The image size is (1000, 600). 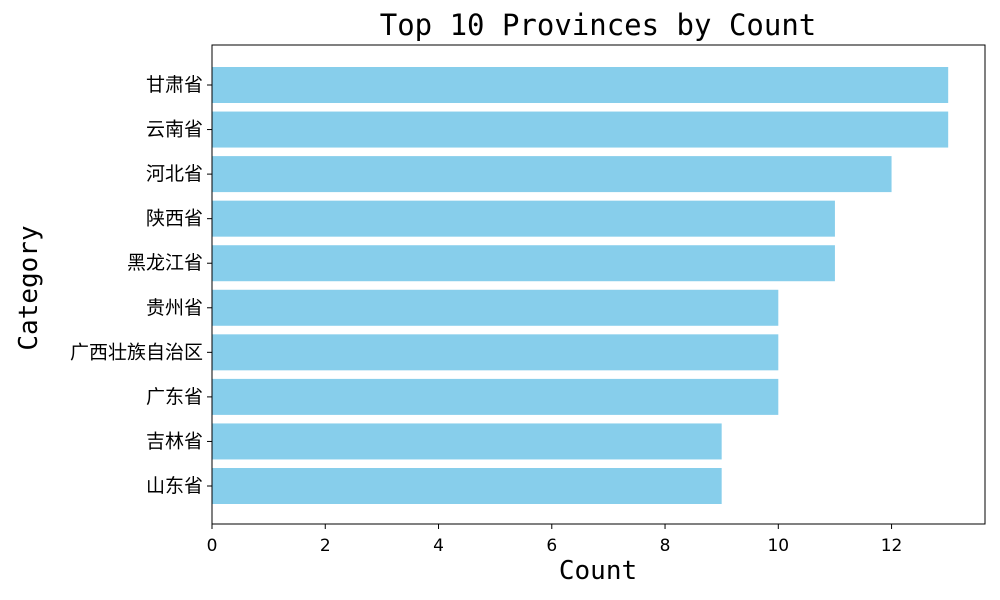 I want to click on y-tick-label: 贵州省, so click(x=174, y=308).